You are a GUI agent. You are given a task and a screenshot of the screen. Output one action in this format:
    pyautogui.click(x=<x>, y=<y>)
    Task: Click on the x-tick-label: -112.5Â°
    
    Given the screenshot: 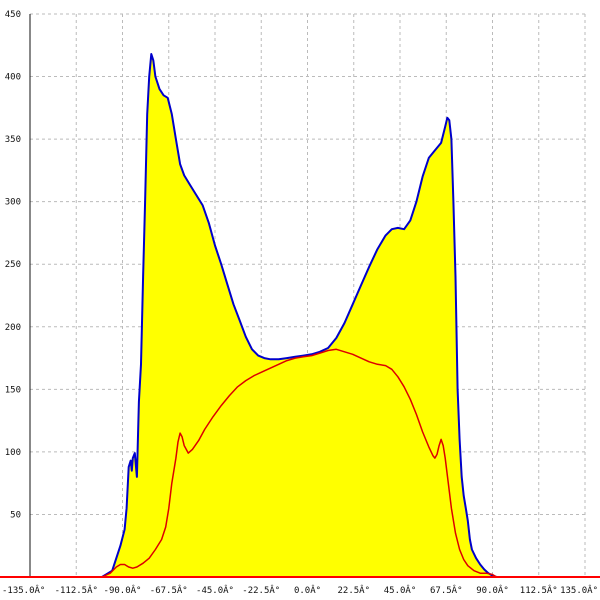 What is the action you would take?
    pyautogui.click(x=76, y=590)
    